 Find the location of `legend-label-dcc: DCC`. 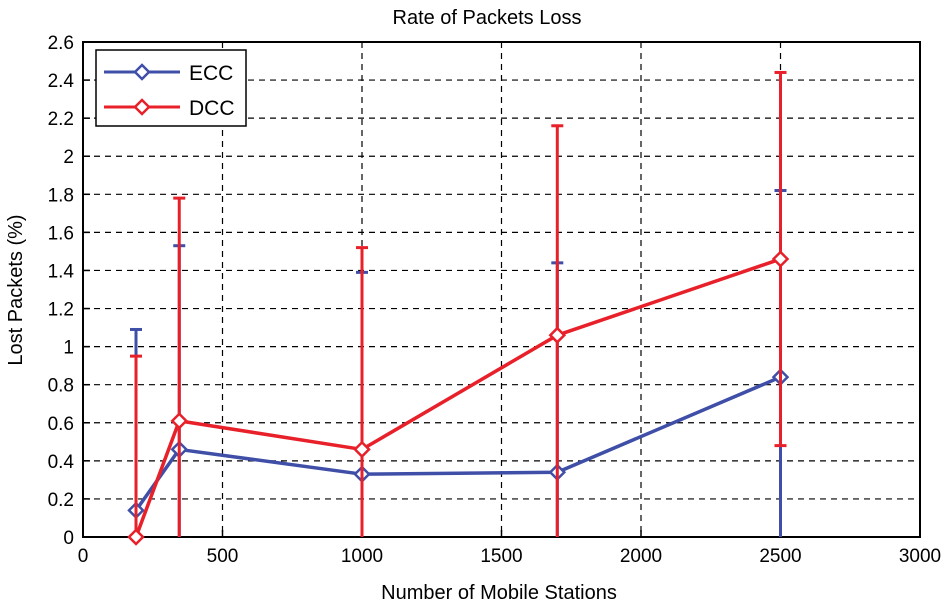

legend-label-dcc: DCC is located at coordinates (212, 108).